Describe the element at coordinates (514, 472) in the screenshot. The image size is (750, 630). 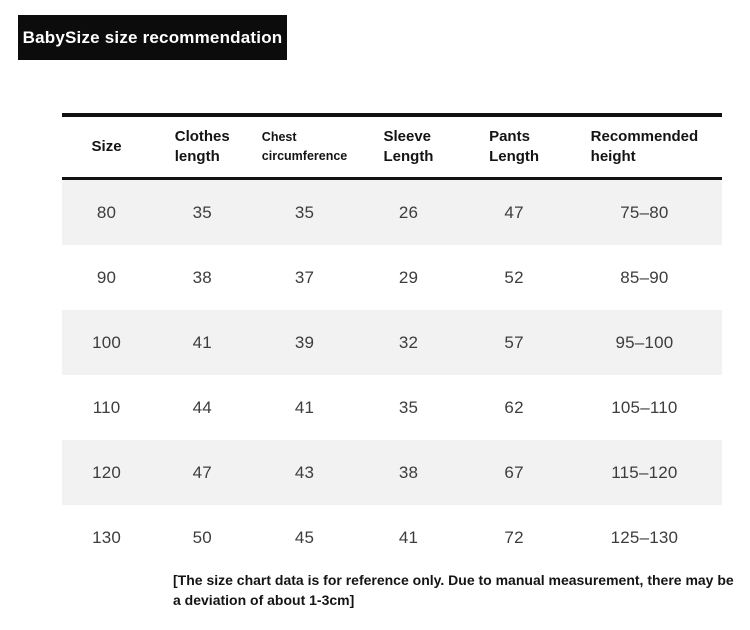
I see `cell-pants-length: 67` at that location.